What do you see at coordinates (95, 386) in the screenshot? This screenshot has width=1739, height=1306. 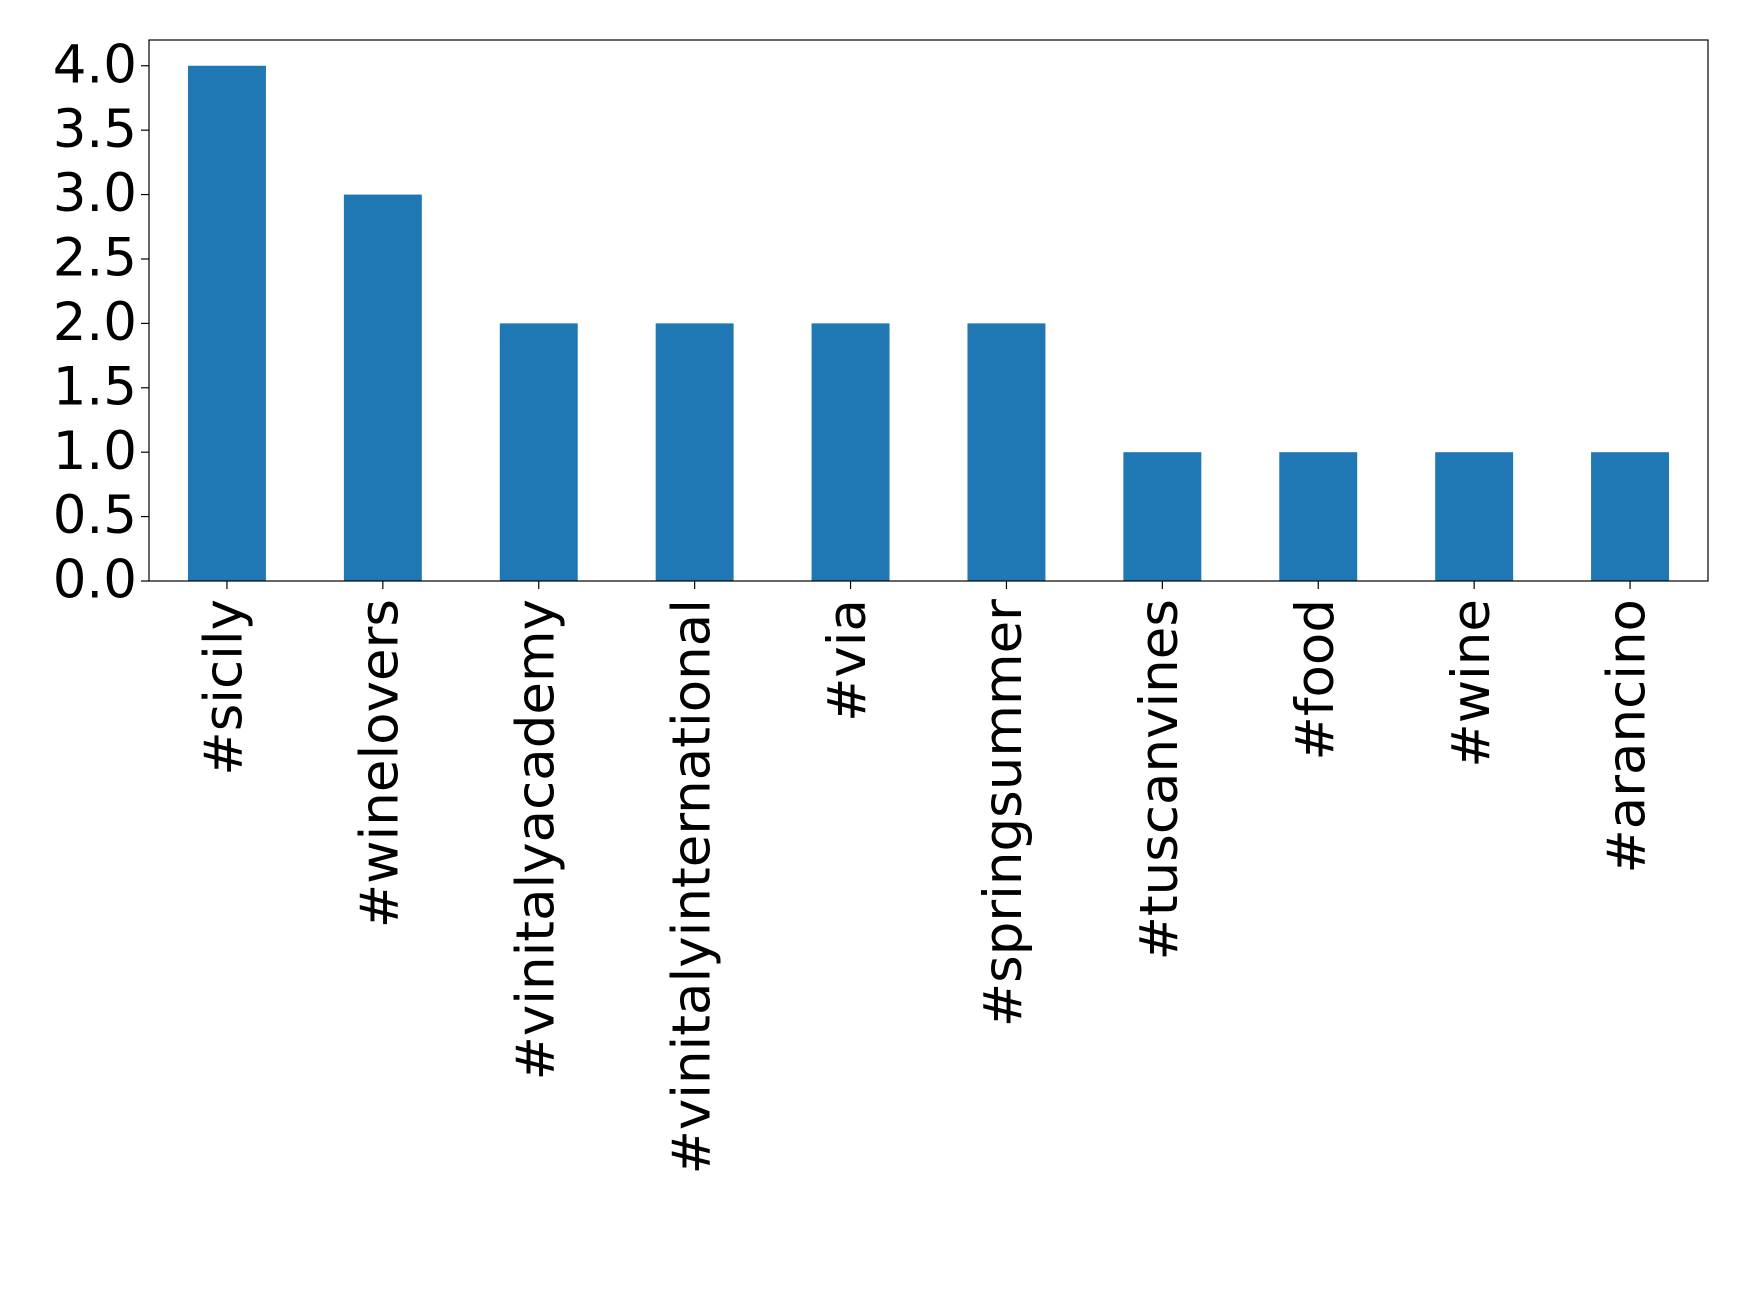 I see `y-tick-label: 1.5` at bounding box center [95, 386].